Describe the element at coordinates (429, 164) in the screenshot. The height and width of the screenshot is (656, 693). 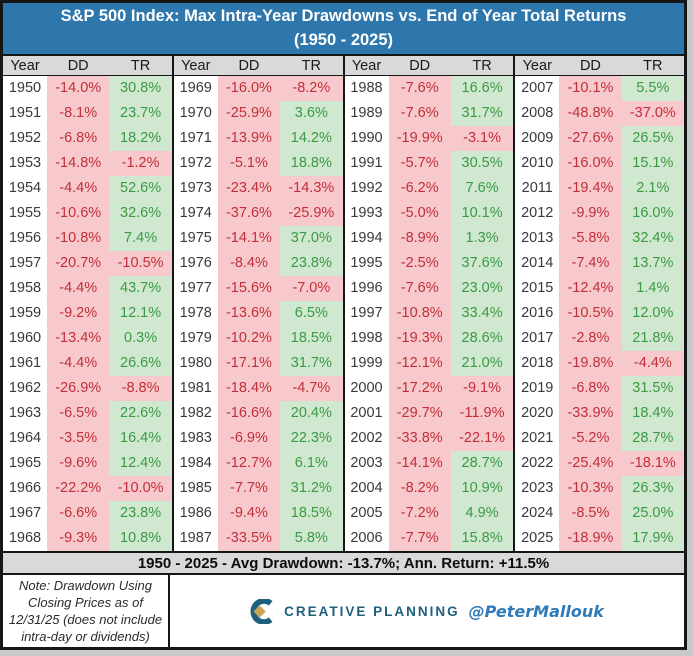
I see `table-row: 1991 -5.7% 30.5%` at that location.